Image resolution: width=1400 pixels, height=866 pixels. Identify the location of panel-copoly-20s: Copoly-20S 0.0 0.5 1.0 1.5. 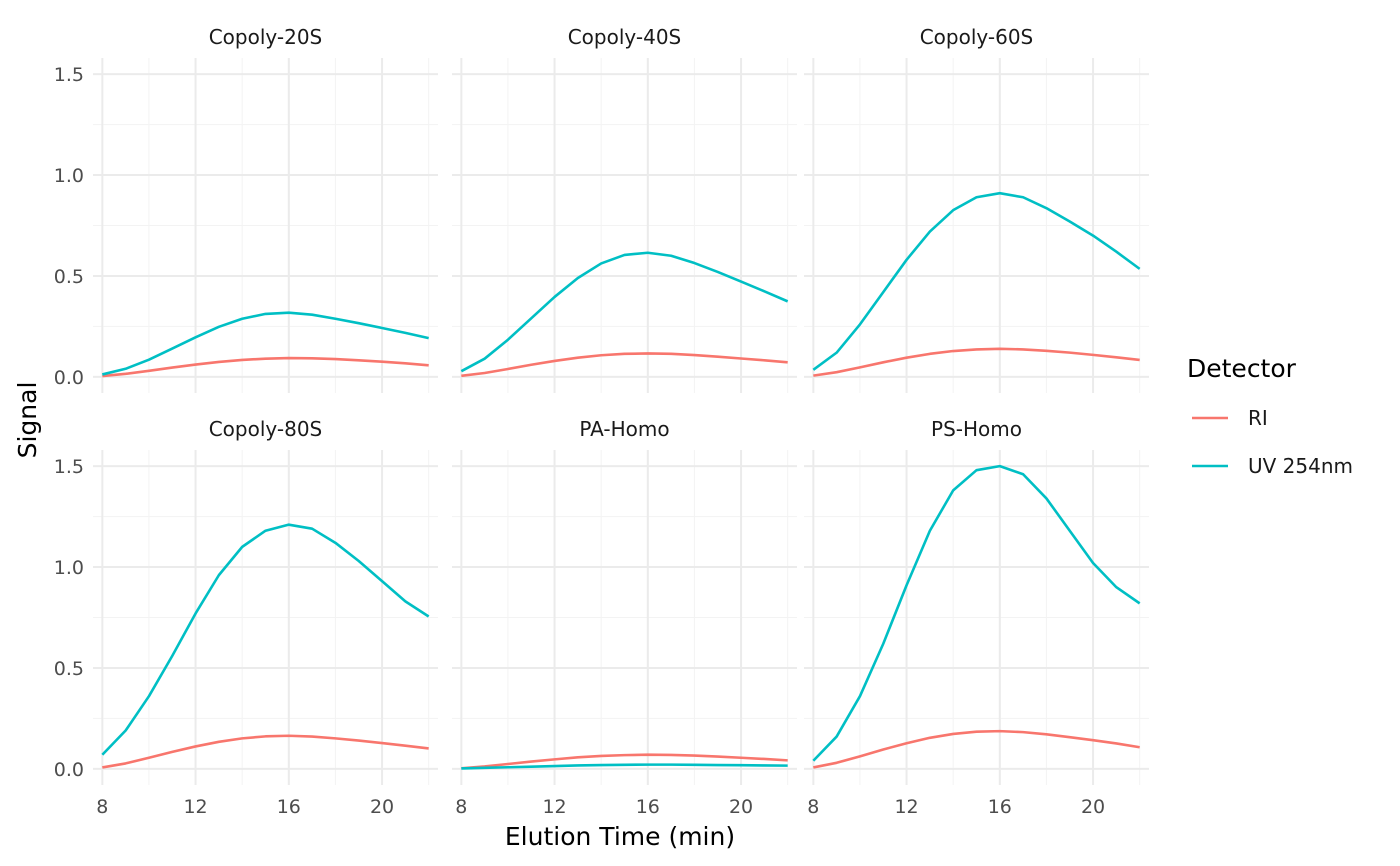
(246, 209).